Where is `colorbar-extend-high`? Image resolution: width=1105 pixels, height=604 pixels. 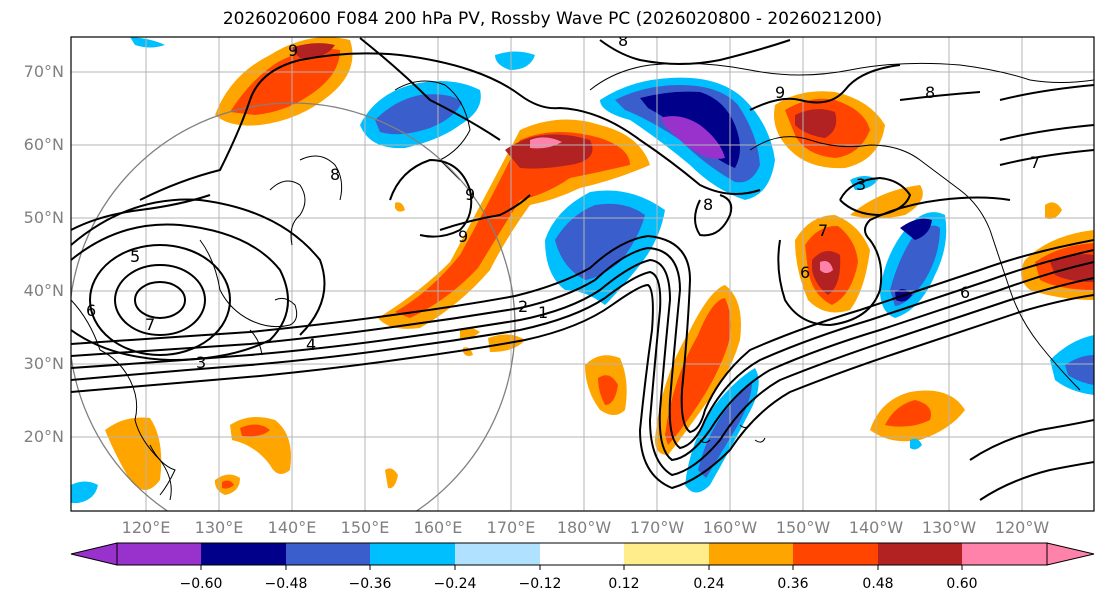 colorbar-extend-high is located at coordinates (1070, 554).